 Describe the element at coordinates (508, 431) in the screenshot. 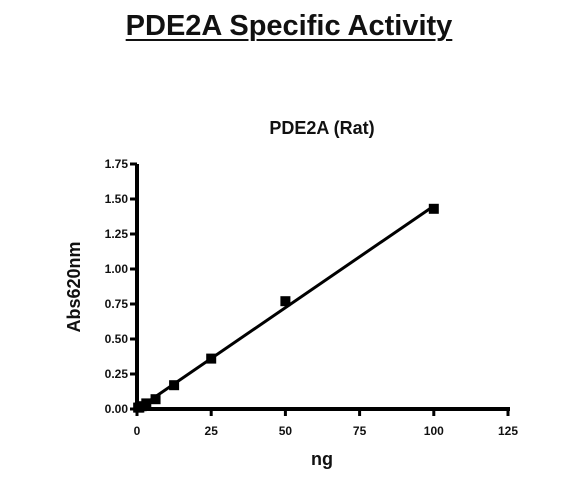

I see `x-tick-label: 125` at that location.